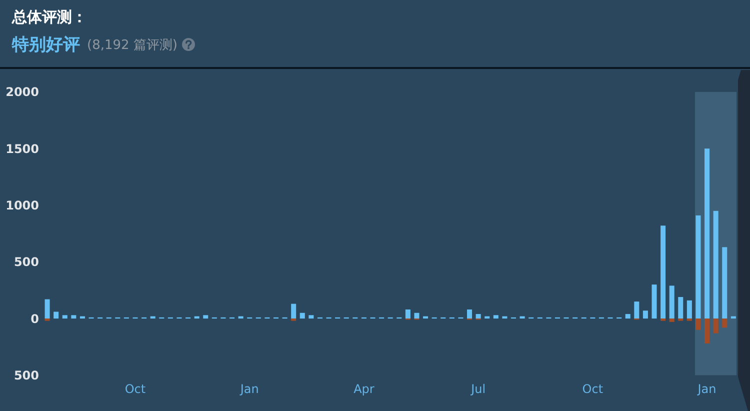  I want to click on x-tick: Apr, so click(364, 389).